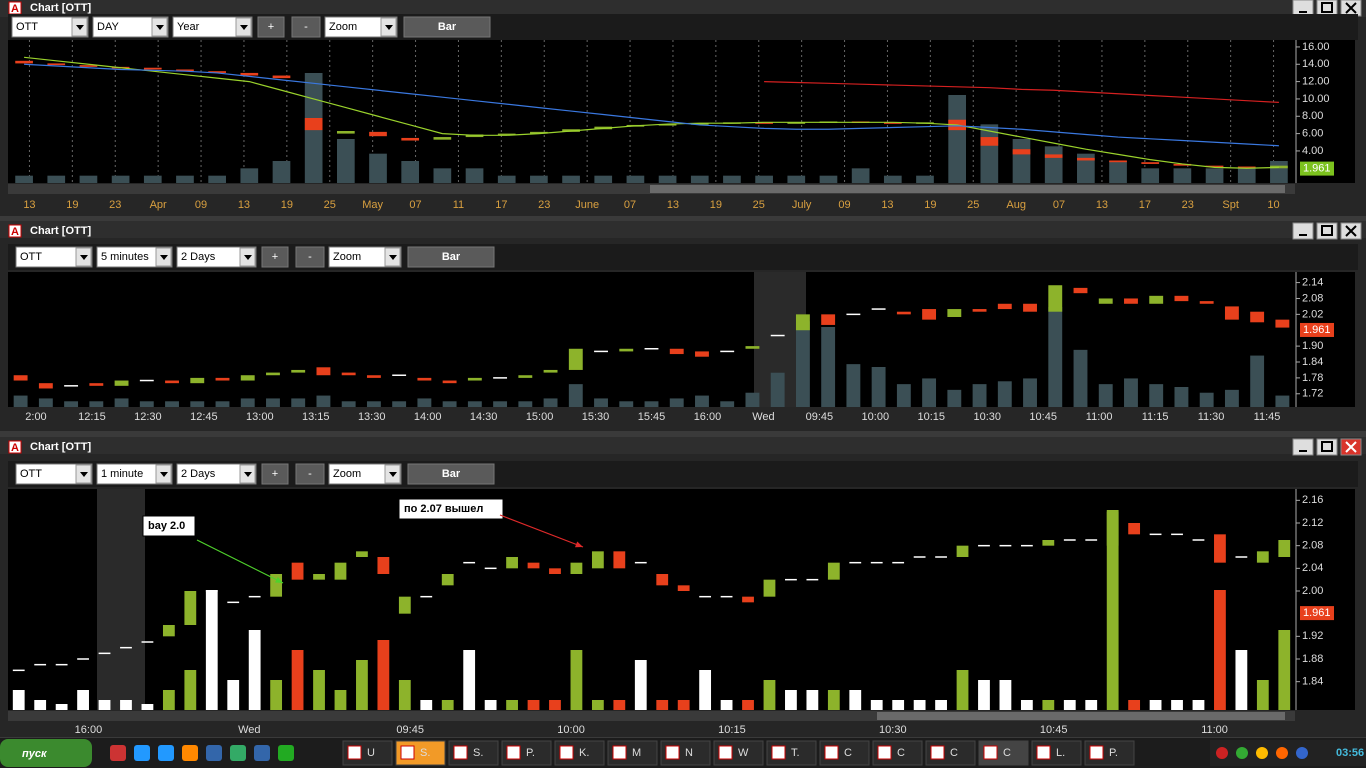  I want to click on button-label: +, so click(275, 257).